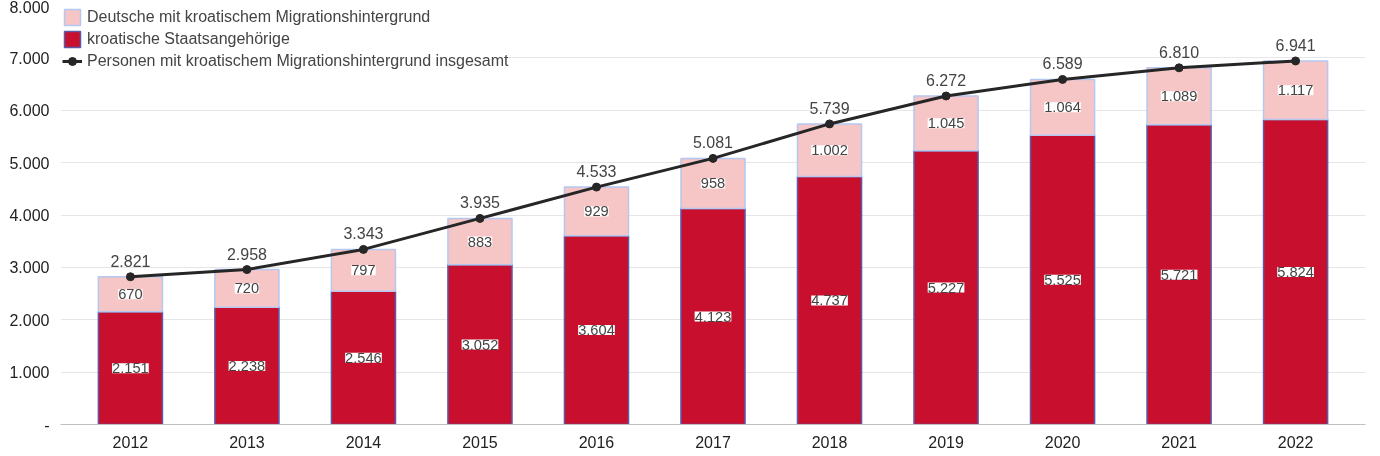 Image resolution: width=1380 pixels, height=456 pixels. I want to click on data-label: 670, so click(130, 294).